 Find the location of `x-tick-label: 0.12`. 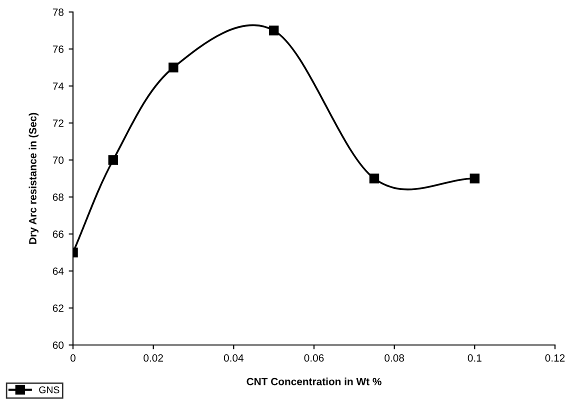

x-tick-label: 0.12 is located at coordinates (555, 358).